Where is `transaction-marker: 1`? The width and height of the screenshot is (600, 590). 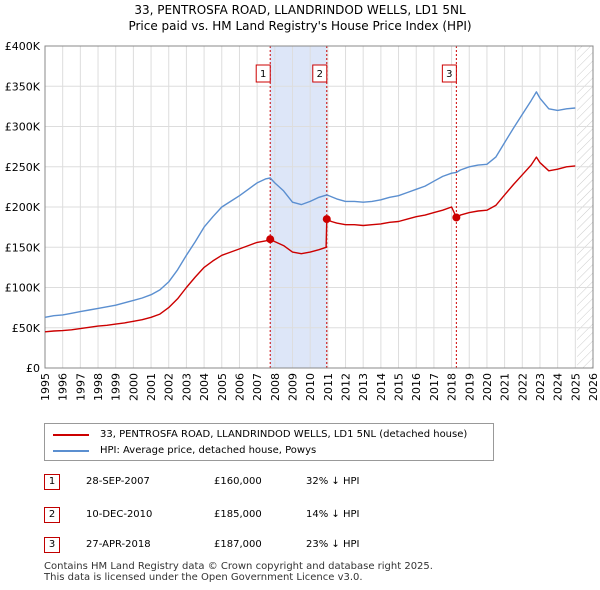
transaction-marker: 1 is located at coordinates (52, 482).